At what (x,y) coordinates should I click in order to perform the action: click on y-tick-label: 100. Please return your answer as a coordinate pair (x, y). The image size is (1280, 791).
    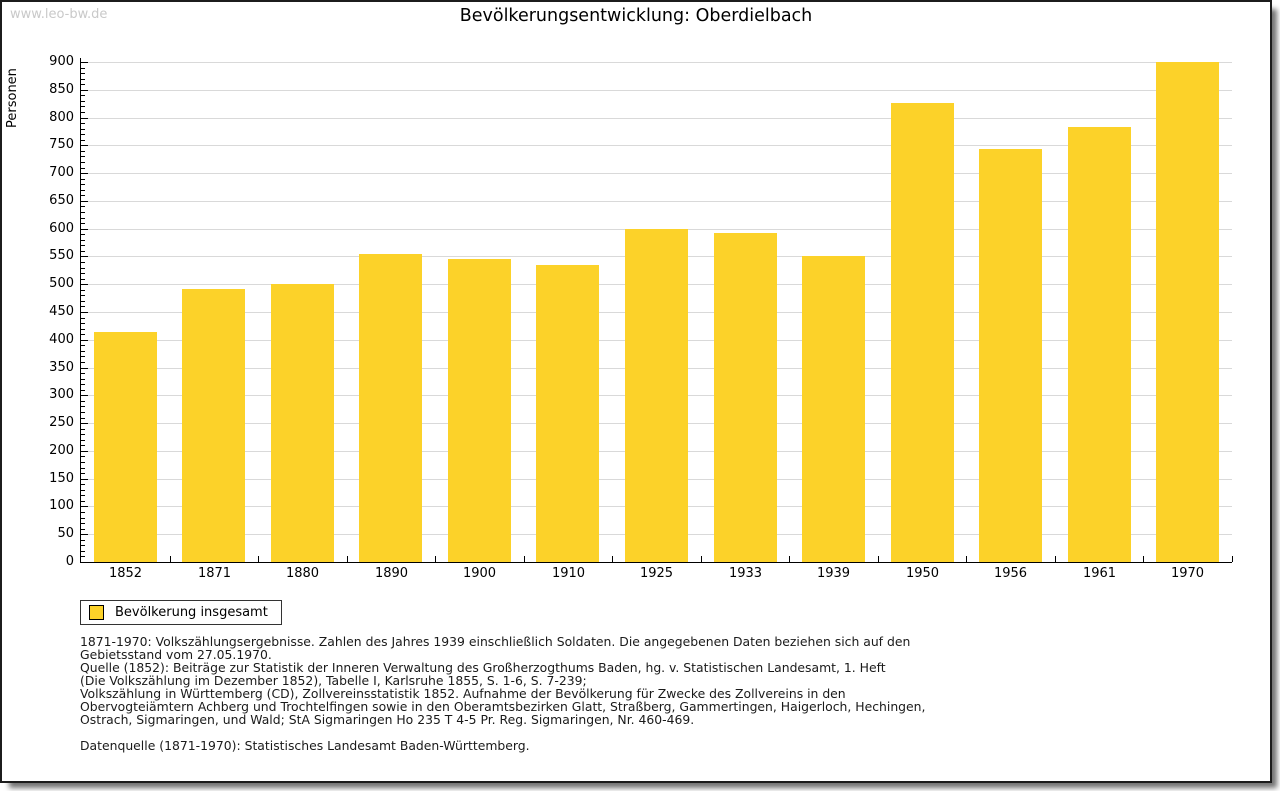
    Looking at the image, I should click on (61, 505).